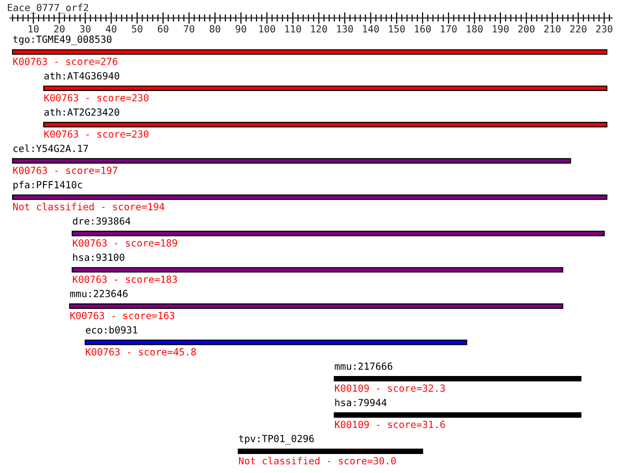 Image resolution: width=620 pixels, height=473 pixels. Describe the element at coordinates (48, 9) in the screenshot. I see `chart-title: Eace_0777_orf2` at that location.